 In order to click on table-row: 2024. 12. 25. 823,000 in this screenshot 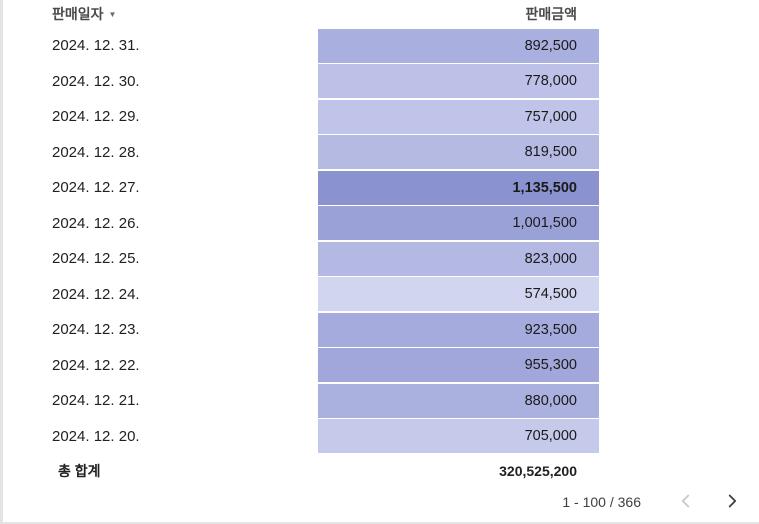, I will do `click(381, 259)`.